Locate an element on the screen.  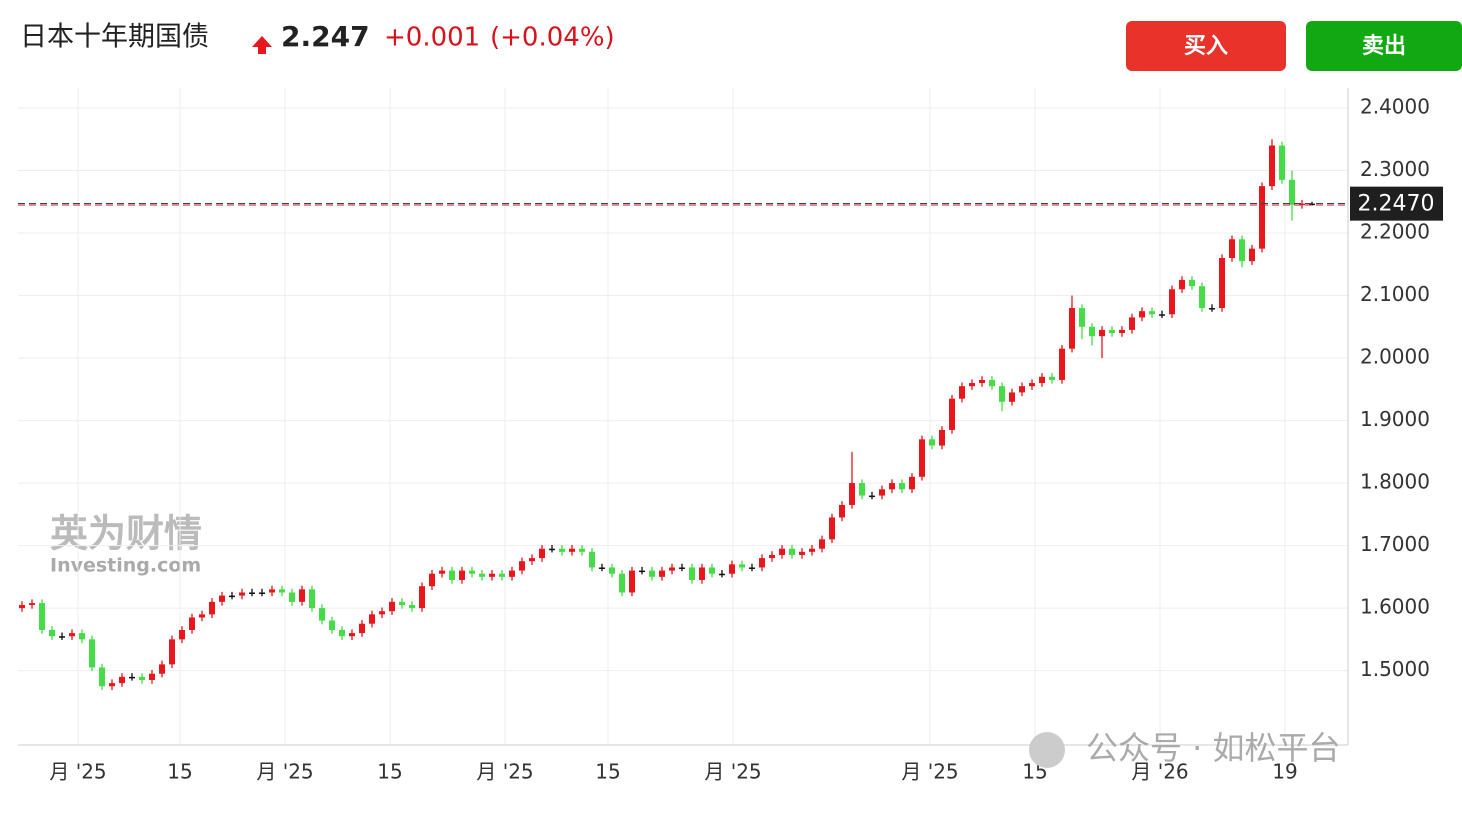
sell-button: 卖出 is located at coordinates (1384, 46).